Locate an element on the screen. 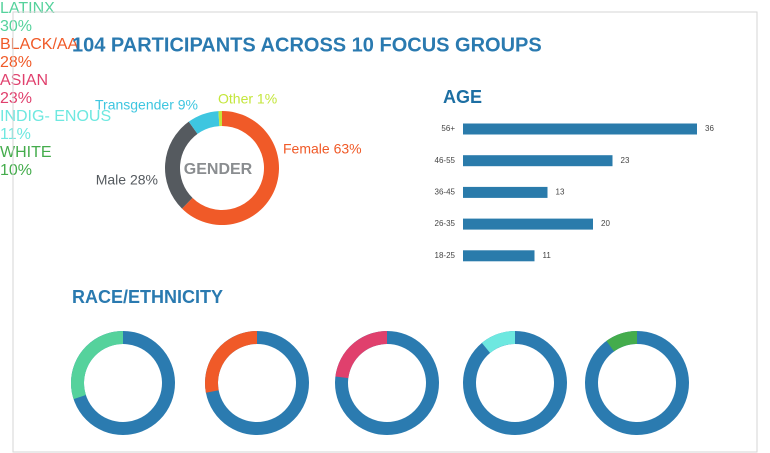 The image size is (770, 453). age-value: 11 is located at coordinates (547, 255).